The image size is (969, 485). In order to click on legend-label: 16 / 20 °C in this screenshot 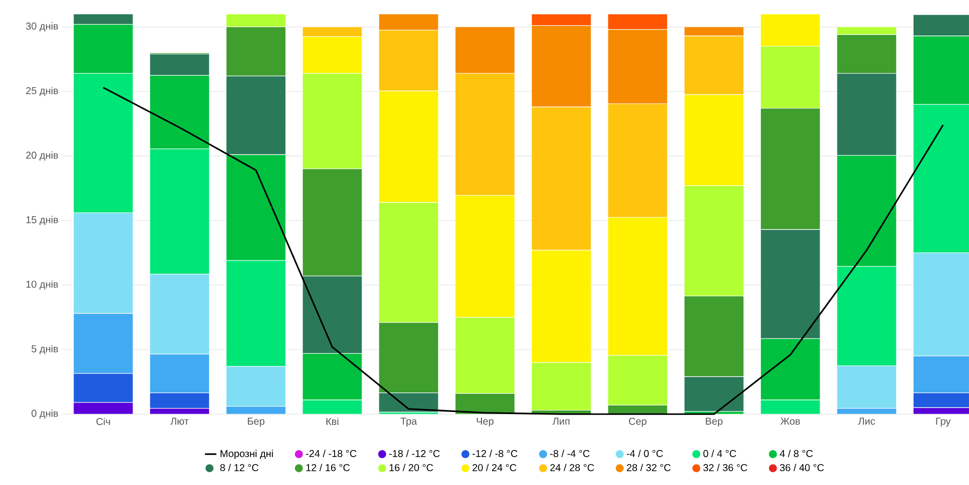, I will do `click(412, 468)`.